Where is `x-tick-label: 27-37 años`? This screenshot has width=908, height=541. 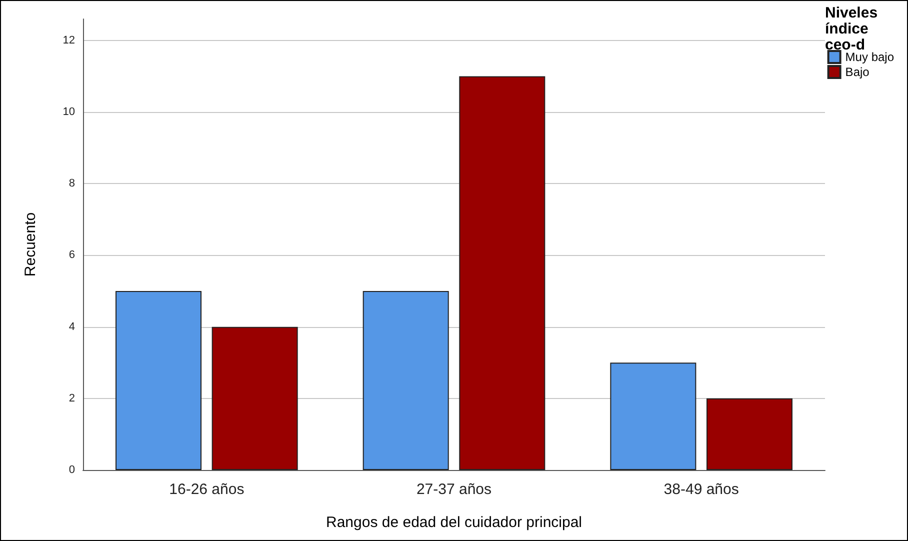 x-tick-label: 27-37 años is located at coordinates (454, 489).